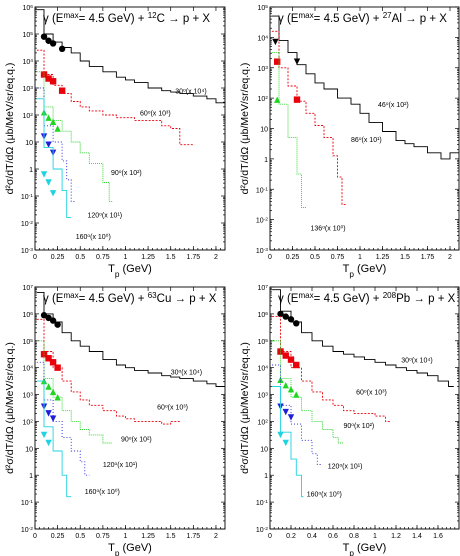 Image resolution: width=460 pixels, height=556 pixels. Describe the element at coordinates (130, 298) in the screenshot. I see `chart-title: γ (Emax= 4.5 GeV) + 63Cu → p + X` at that location.